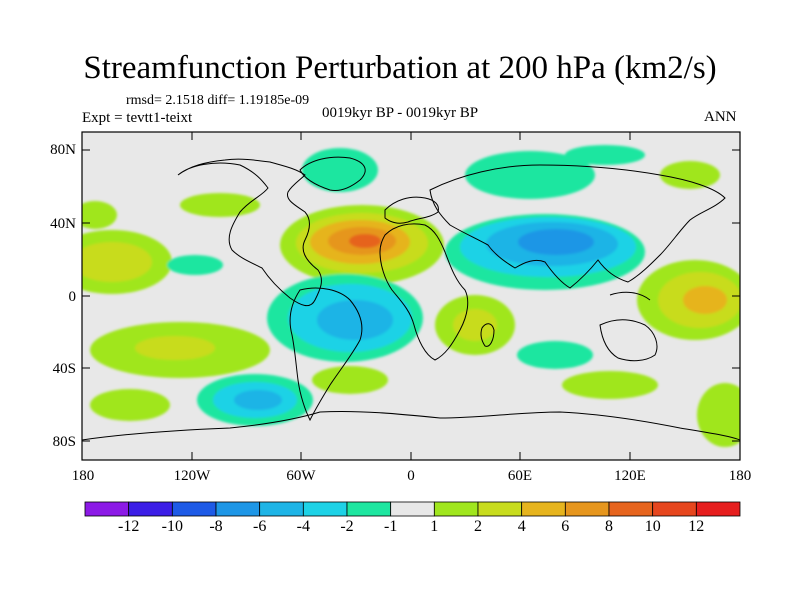 This screenshot has height=600, width=800. What do you see at coordinates (260, 526) in the screenshot?
I see `colorbar-label: -6` at bounding box center [260, 526].